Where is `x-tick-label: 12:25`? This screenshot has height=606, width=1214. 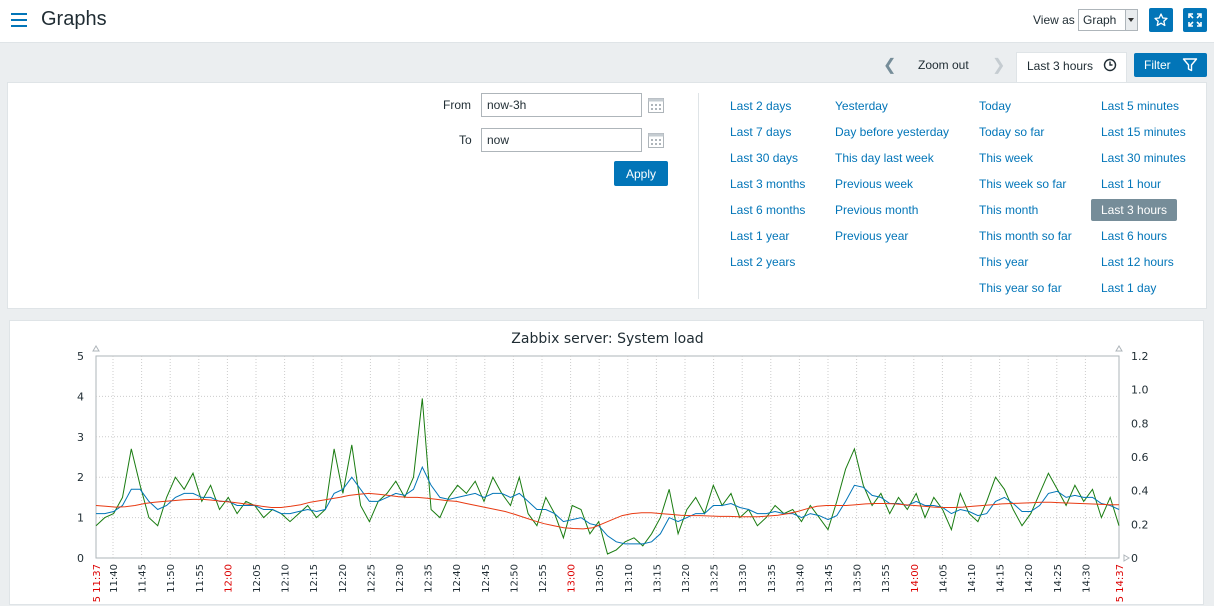 x-tick-label: 12:25 is located at coordinates (371, 578).